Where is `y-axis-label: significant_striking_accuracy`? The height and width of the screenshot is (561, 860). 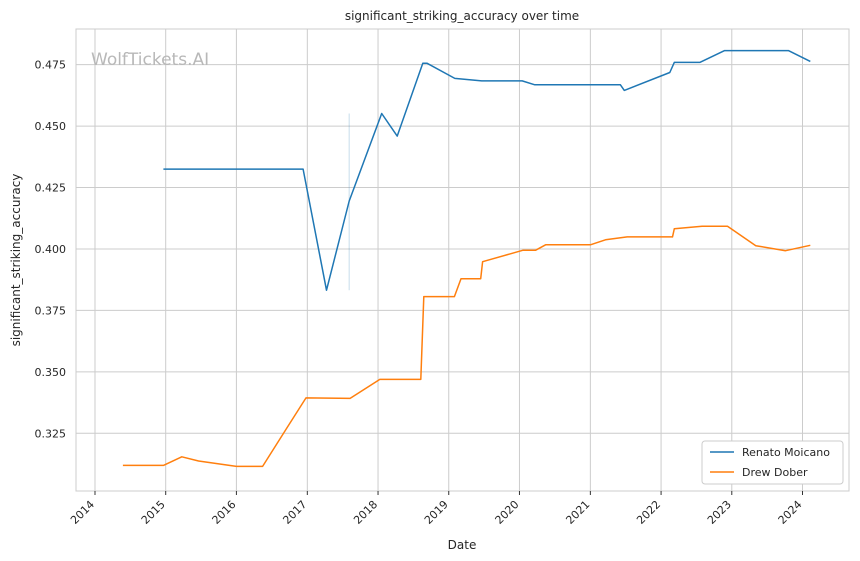
y-axis-label: significant_striking_accuracy is located at coordinates (16, 260).